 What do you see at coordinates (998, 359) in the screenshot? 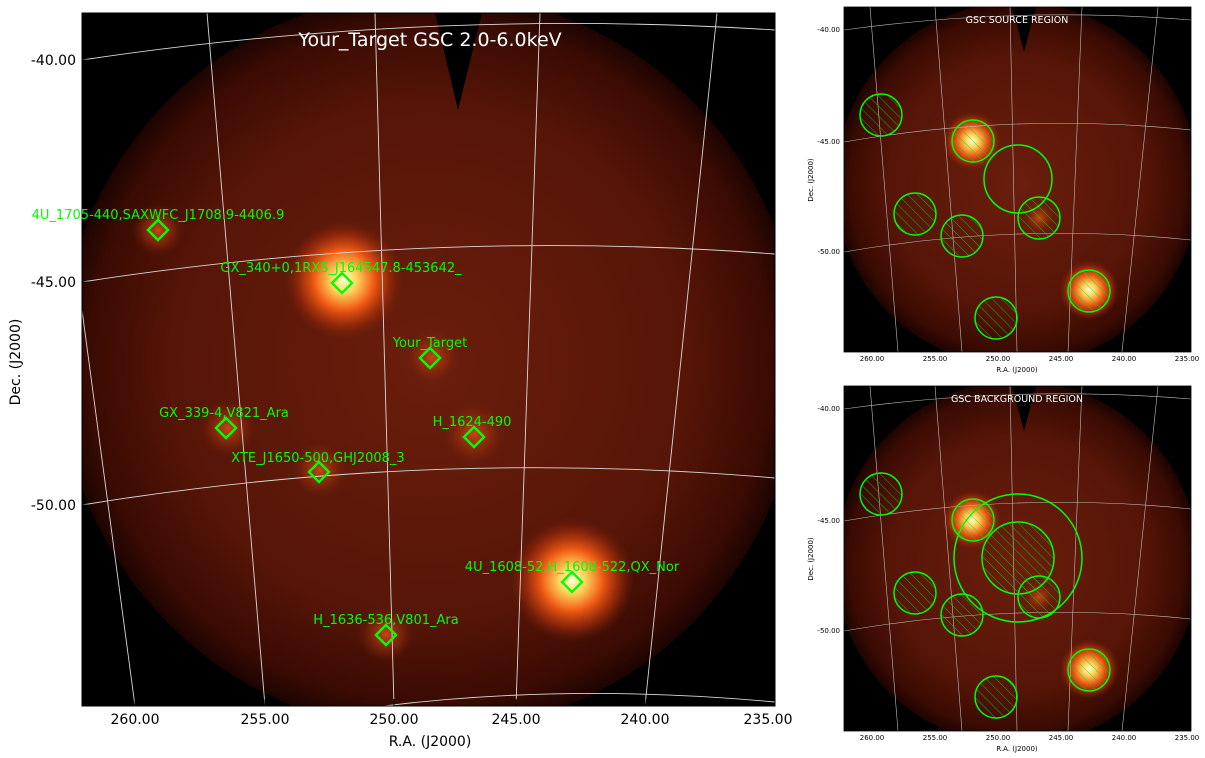
I see `panel1-ra-tick-250: 250.00` at bounding box center [998, 359].